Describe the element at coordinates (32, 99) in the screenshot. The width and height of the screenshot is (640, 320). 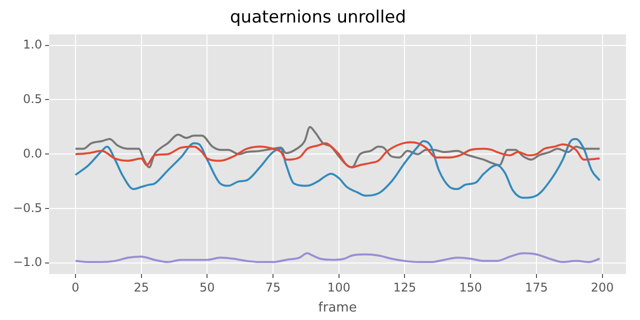
I see `y-tick-label: 0.5` at that location.